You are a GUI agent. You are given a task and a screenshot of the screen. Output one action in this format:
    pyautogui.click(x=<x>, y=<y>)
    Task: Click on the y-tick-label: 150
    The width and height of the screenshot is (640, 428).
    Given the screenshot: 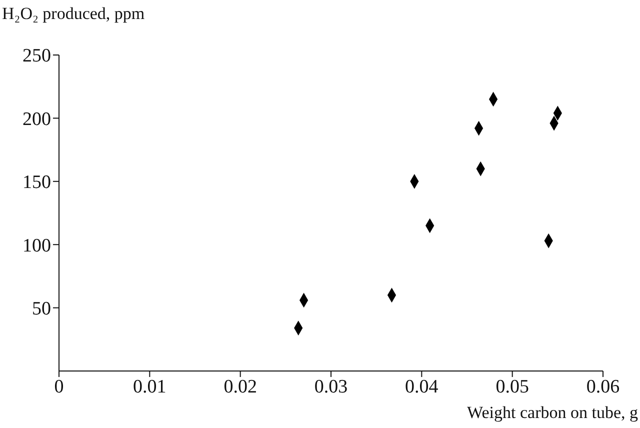 What is the action you would take?
    pyautogui.click(x=36, y=183)
    